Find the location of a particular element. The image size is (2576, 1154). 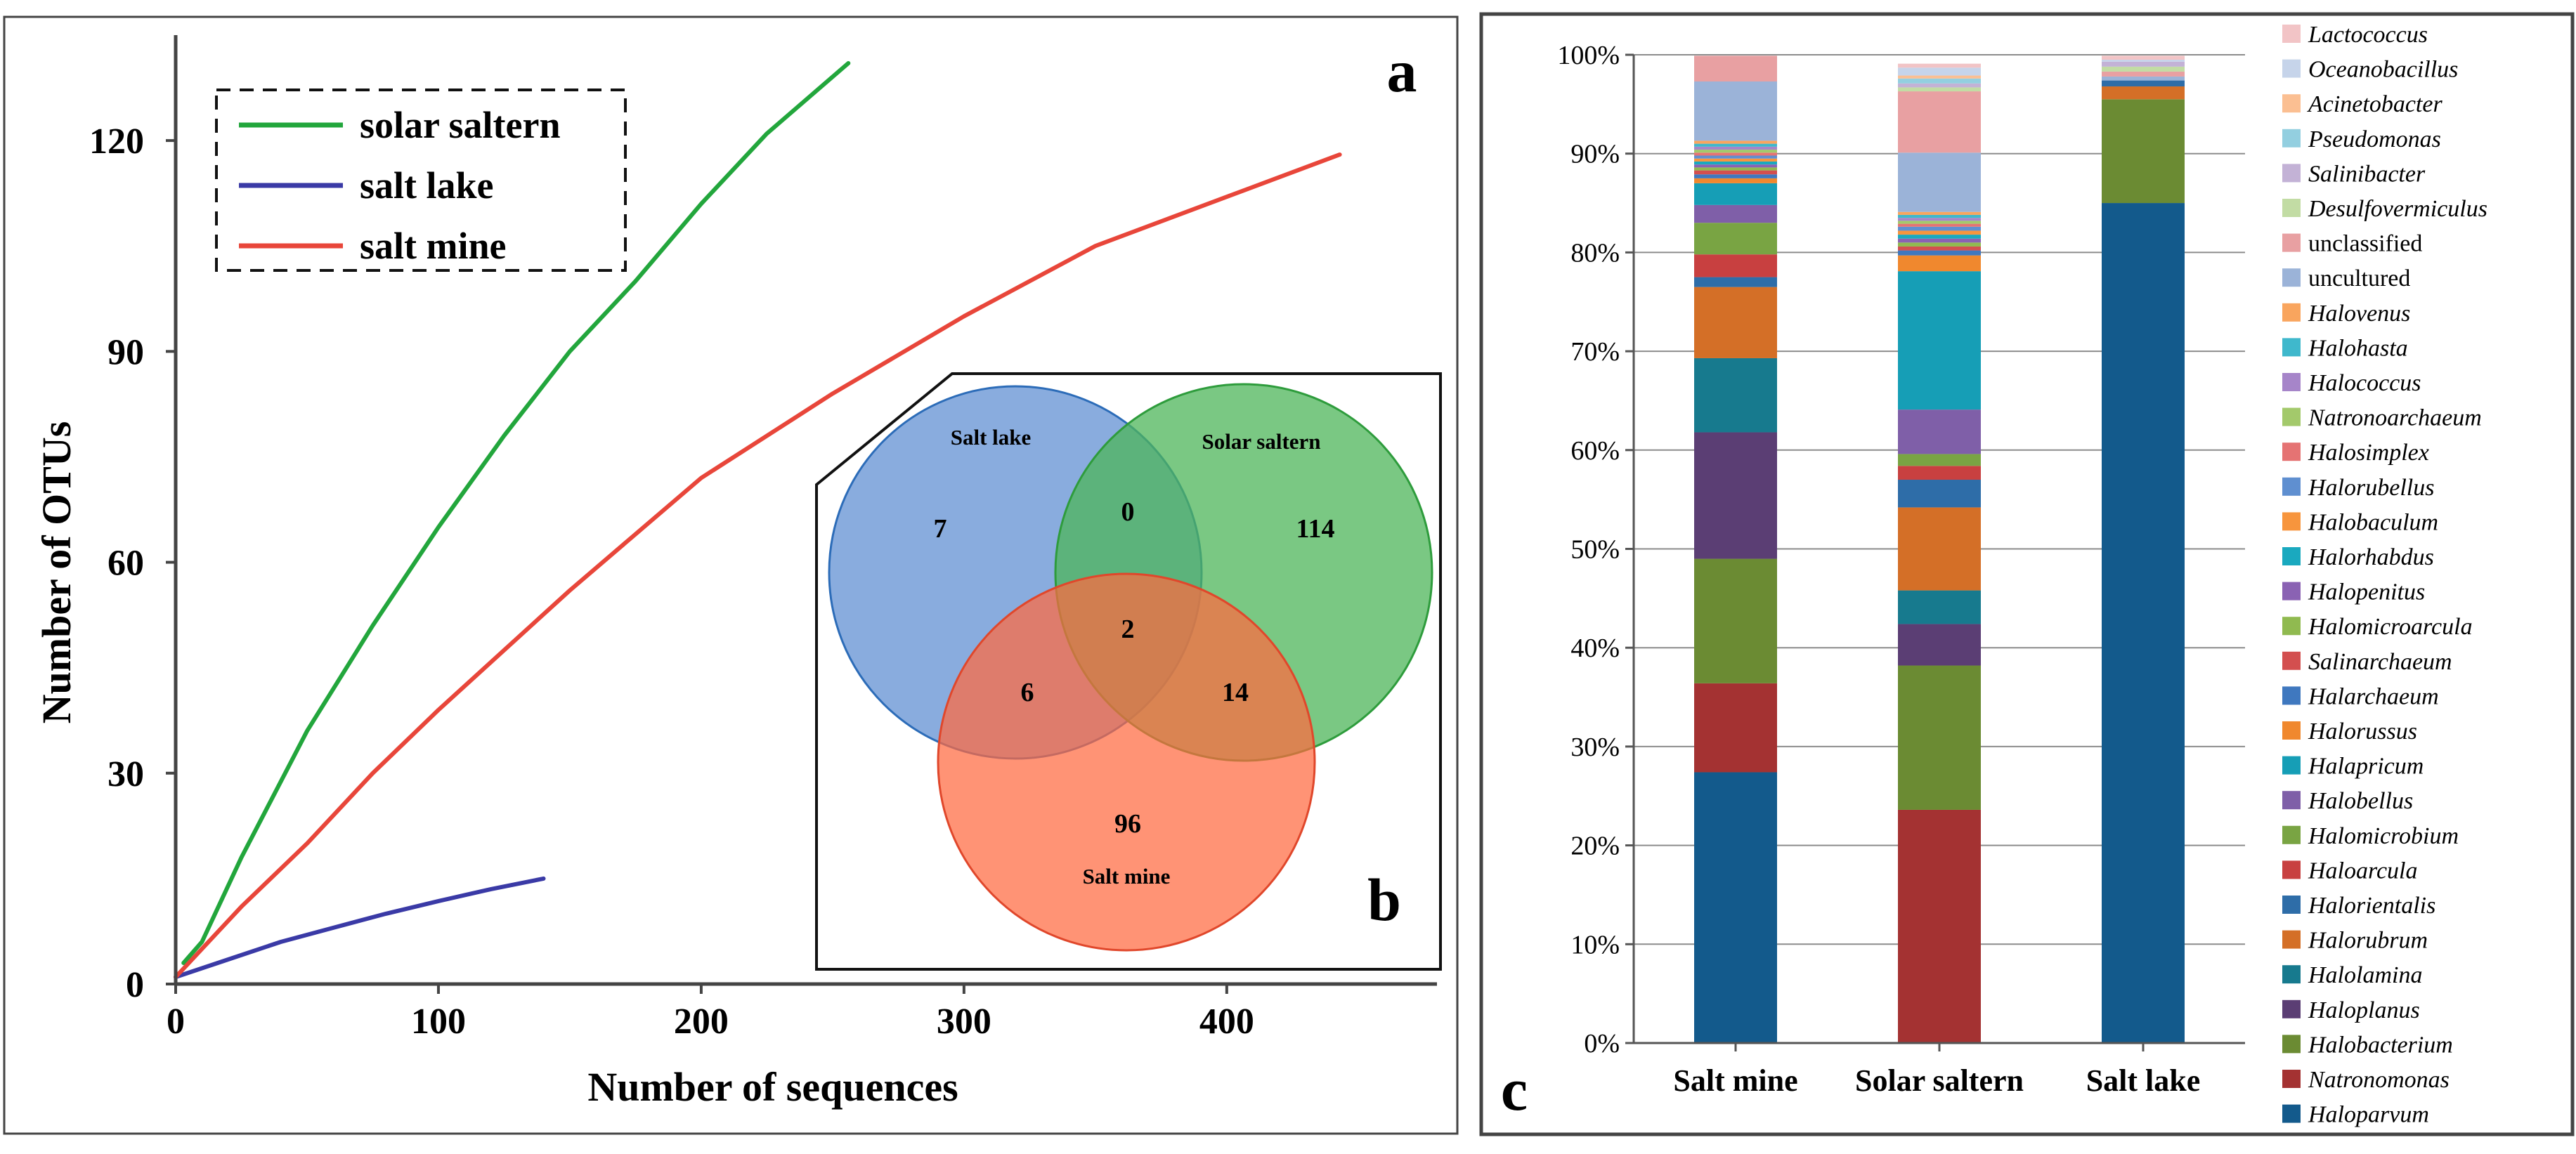

bar-segment-solar-saltern-halobaculum is located at coordinates (1939, 232).